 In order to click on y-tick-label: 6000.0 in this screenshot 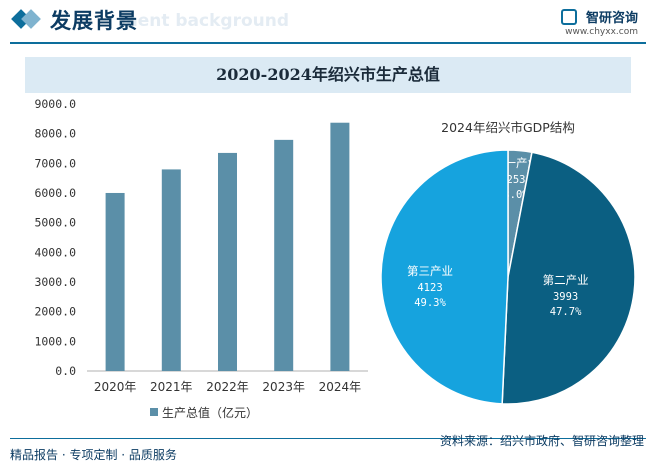, I will do `click(55, 193)`.